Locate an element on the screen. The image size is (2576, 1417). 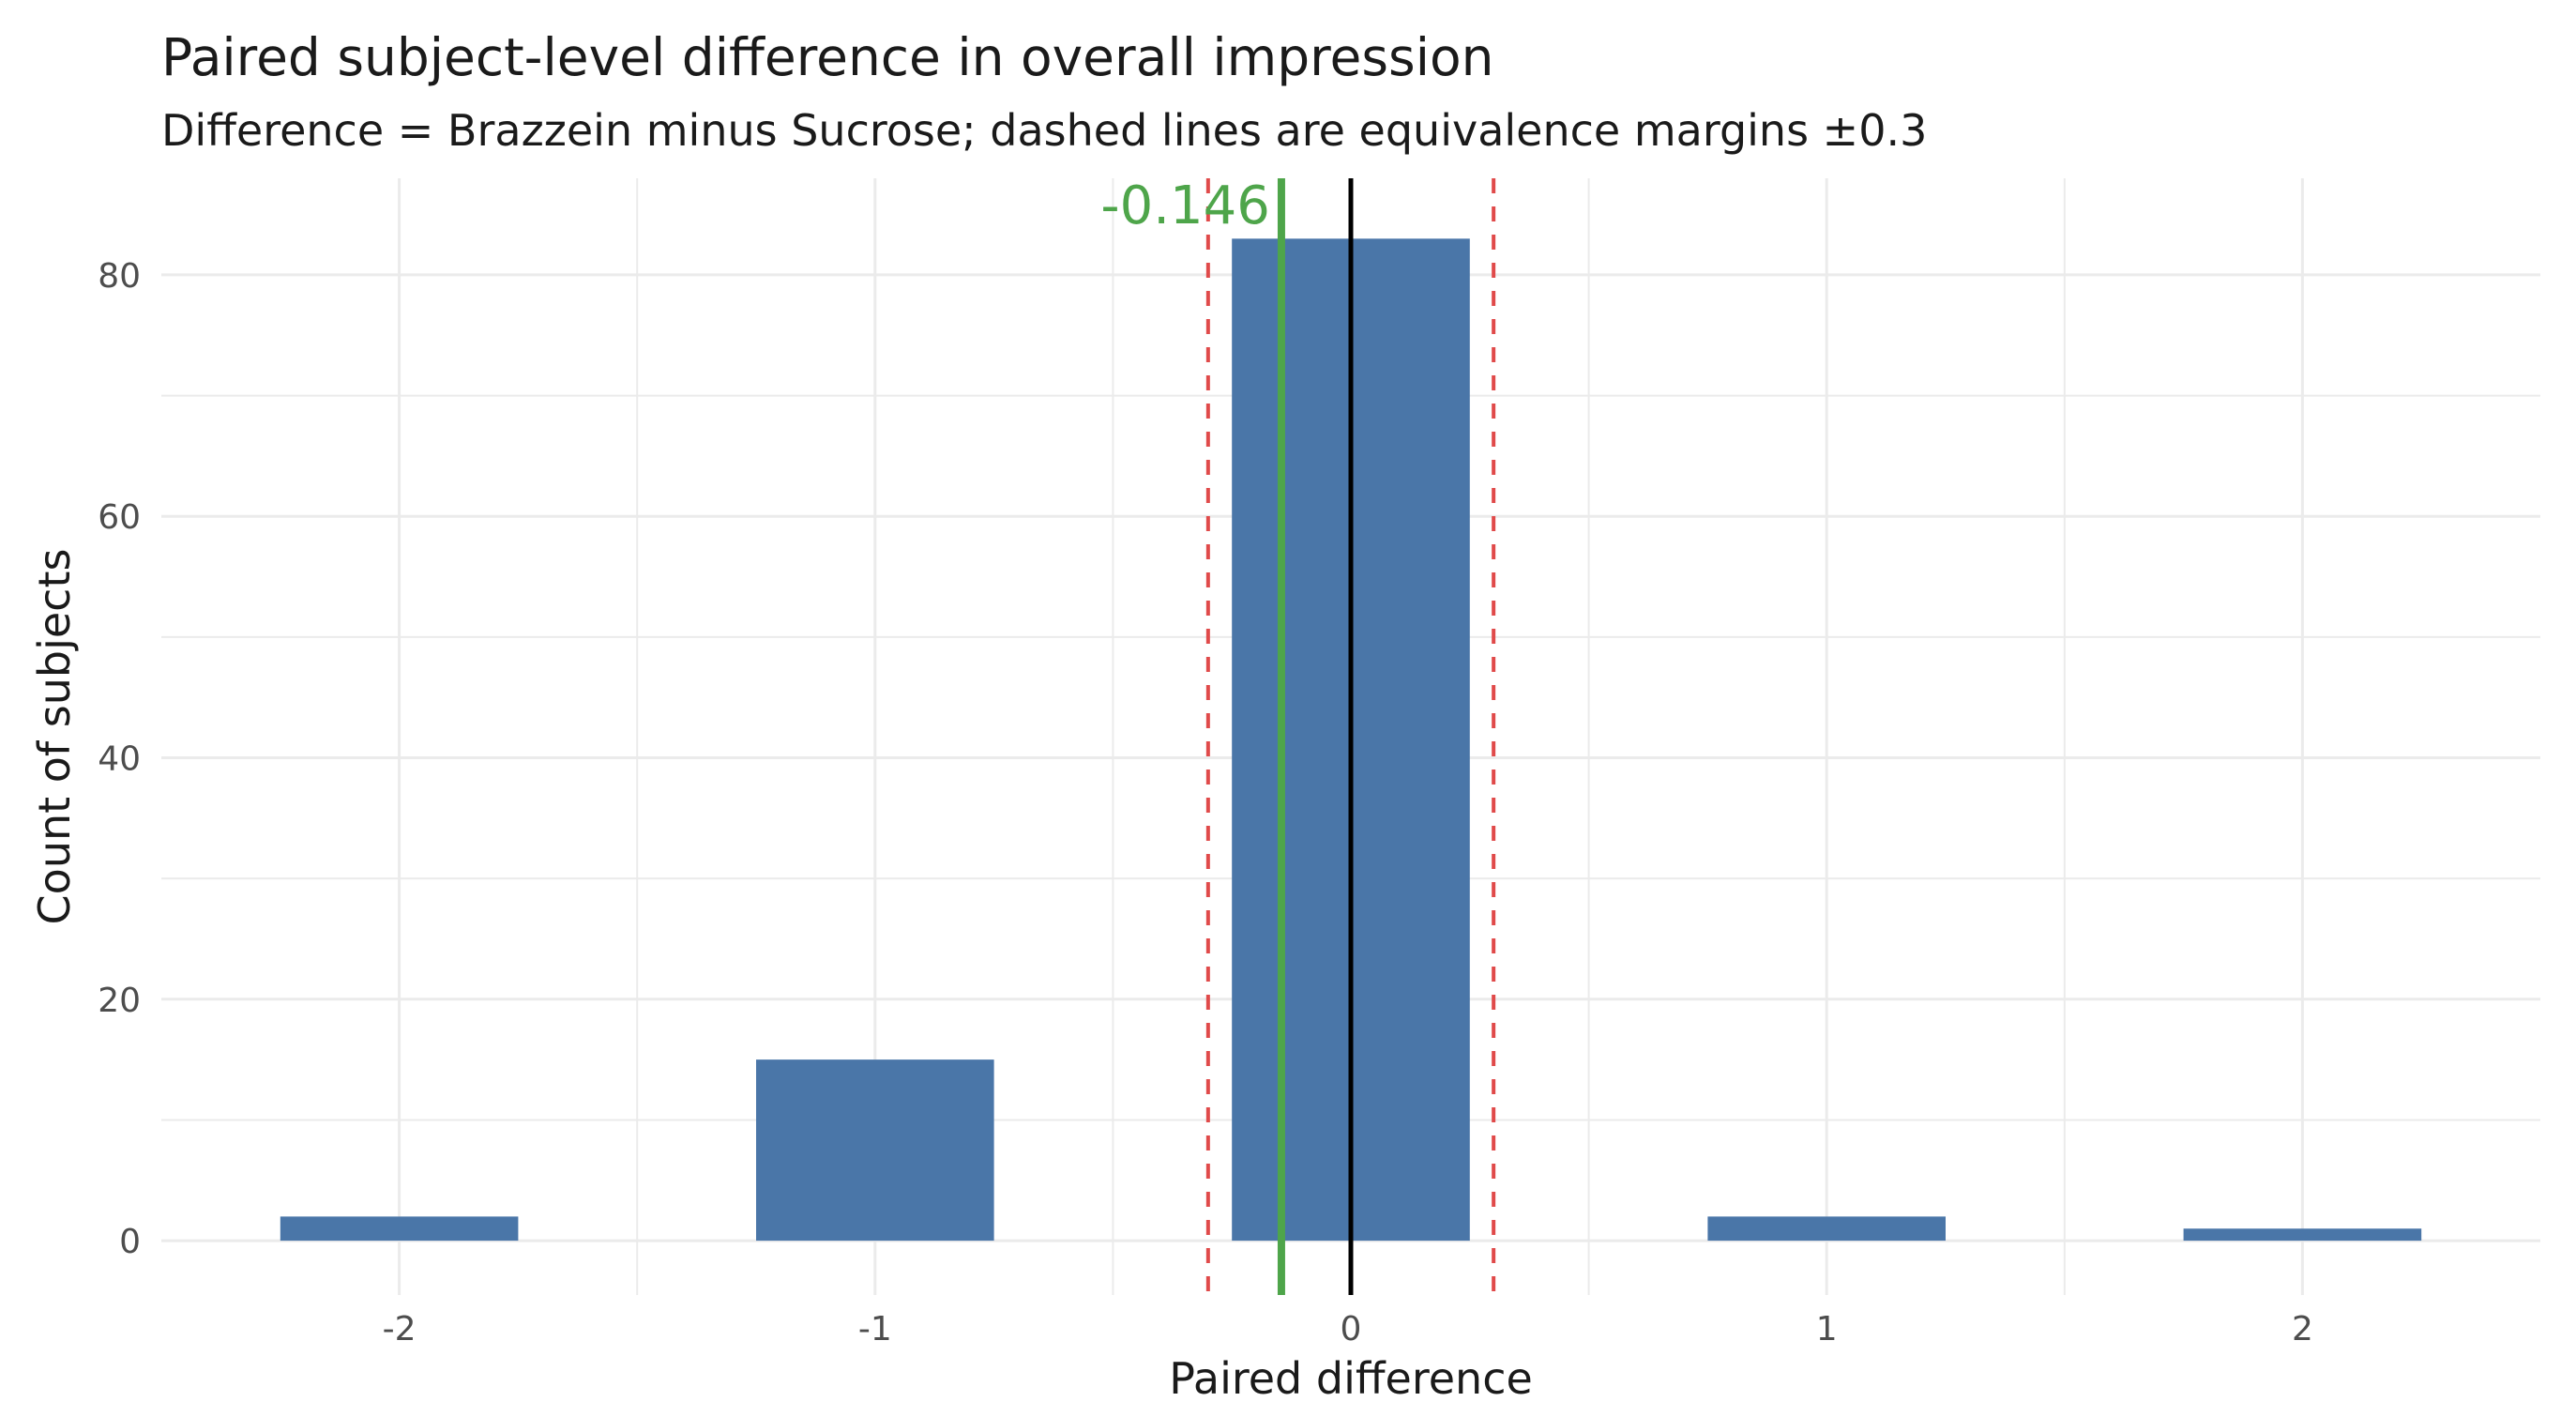
reference-lines: -0.146 is located at coordinates (1298, 735).